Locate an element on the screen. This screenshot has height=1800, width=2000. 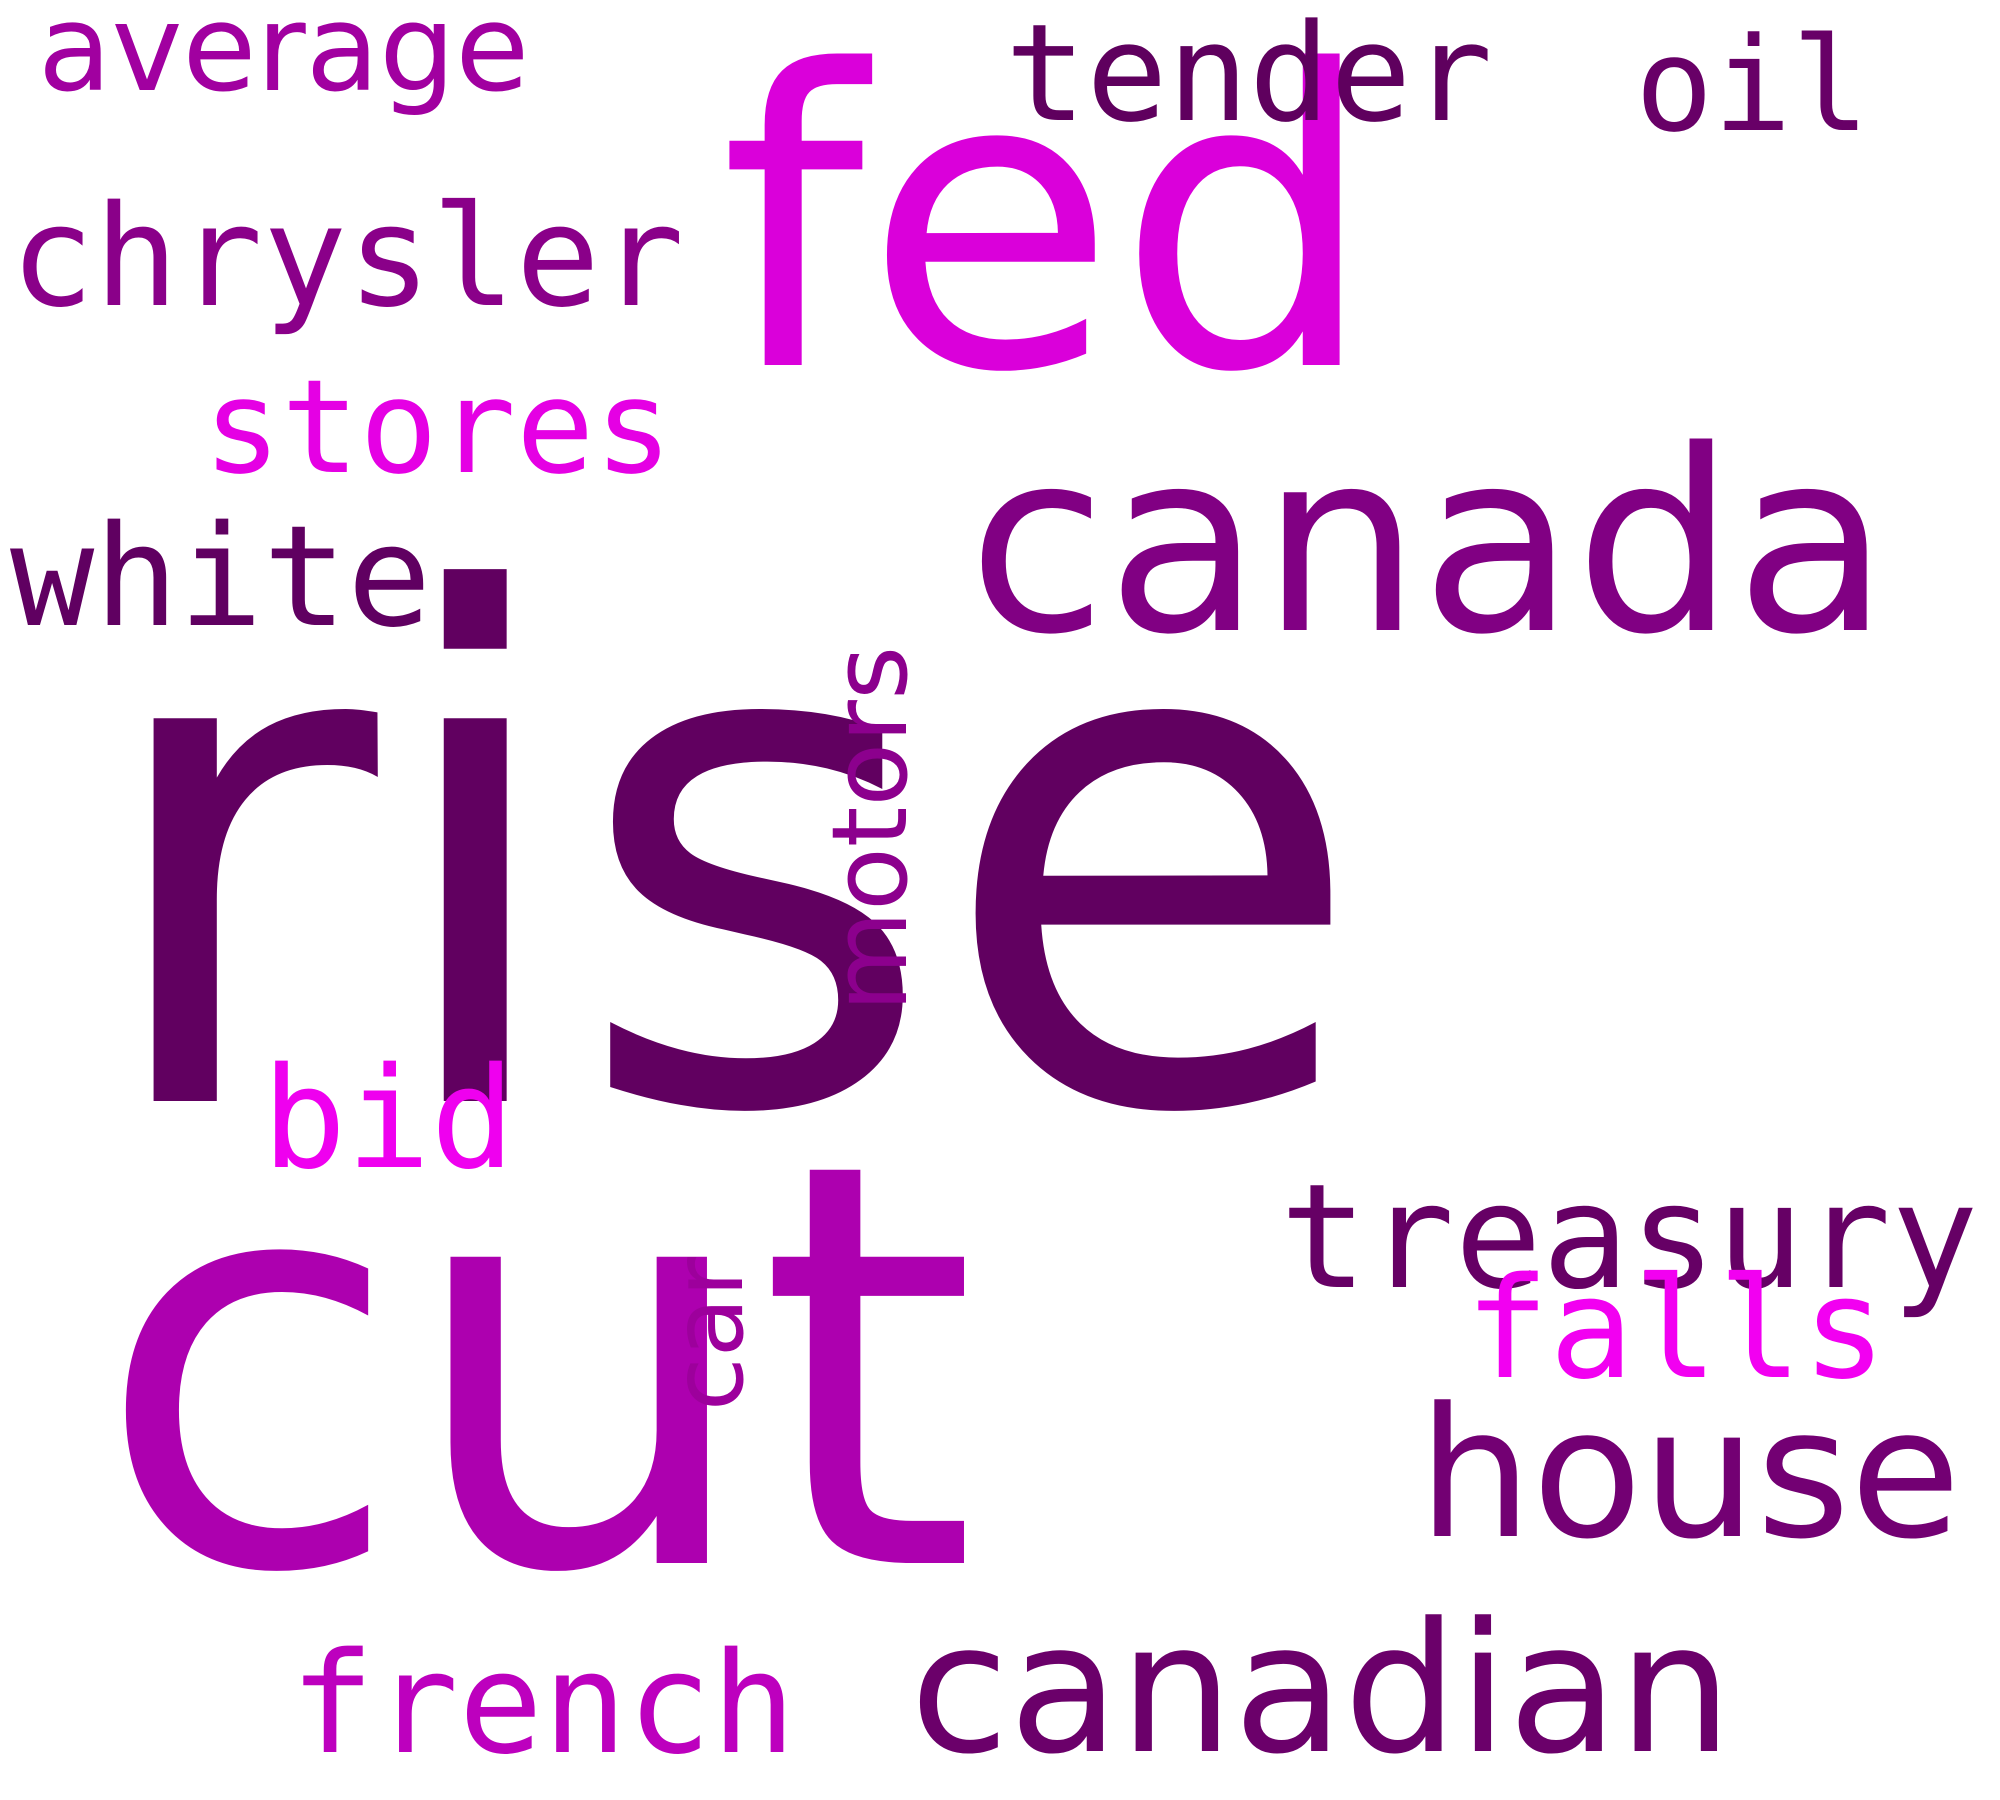
word-oil: oil is located at coordinates (1752, 85).